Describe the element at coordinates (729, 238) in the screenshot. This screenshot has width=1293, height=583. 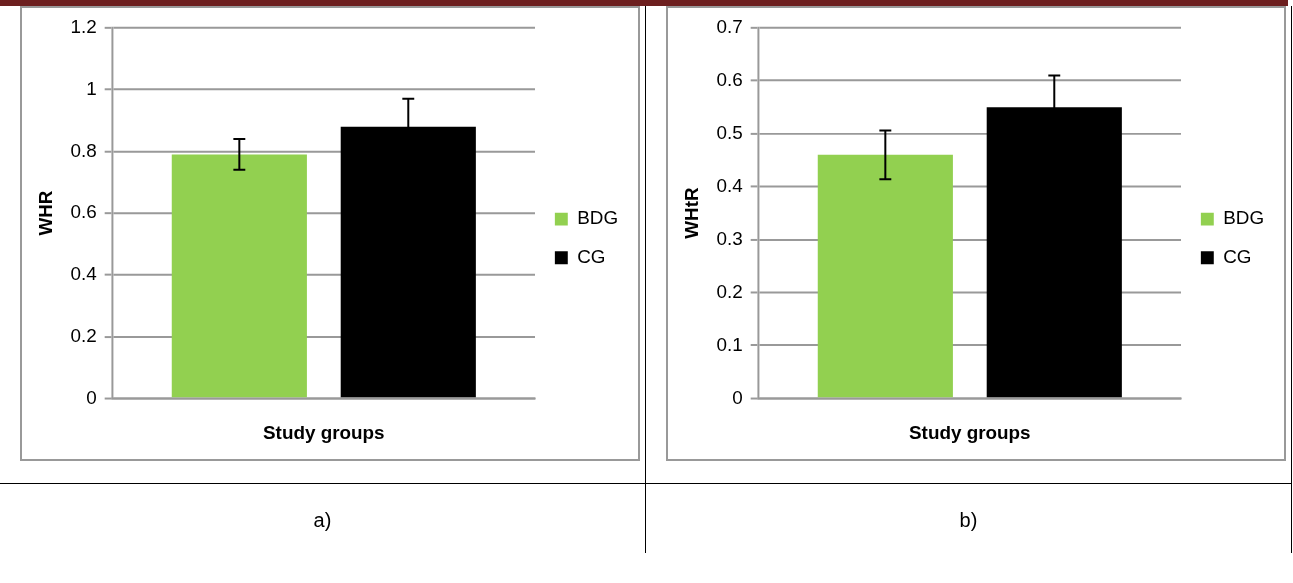
I see `y-tick-label: 0.3` at that location.